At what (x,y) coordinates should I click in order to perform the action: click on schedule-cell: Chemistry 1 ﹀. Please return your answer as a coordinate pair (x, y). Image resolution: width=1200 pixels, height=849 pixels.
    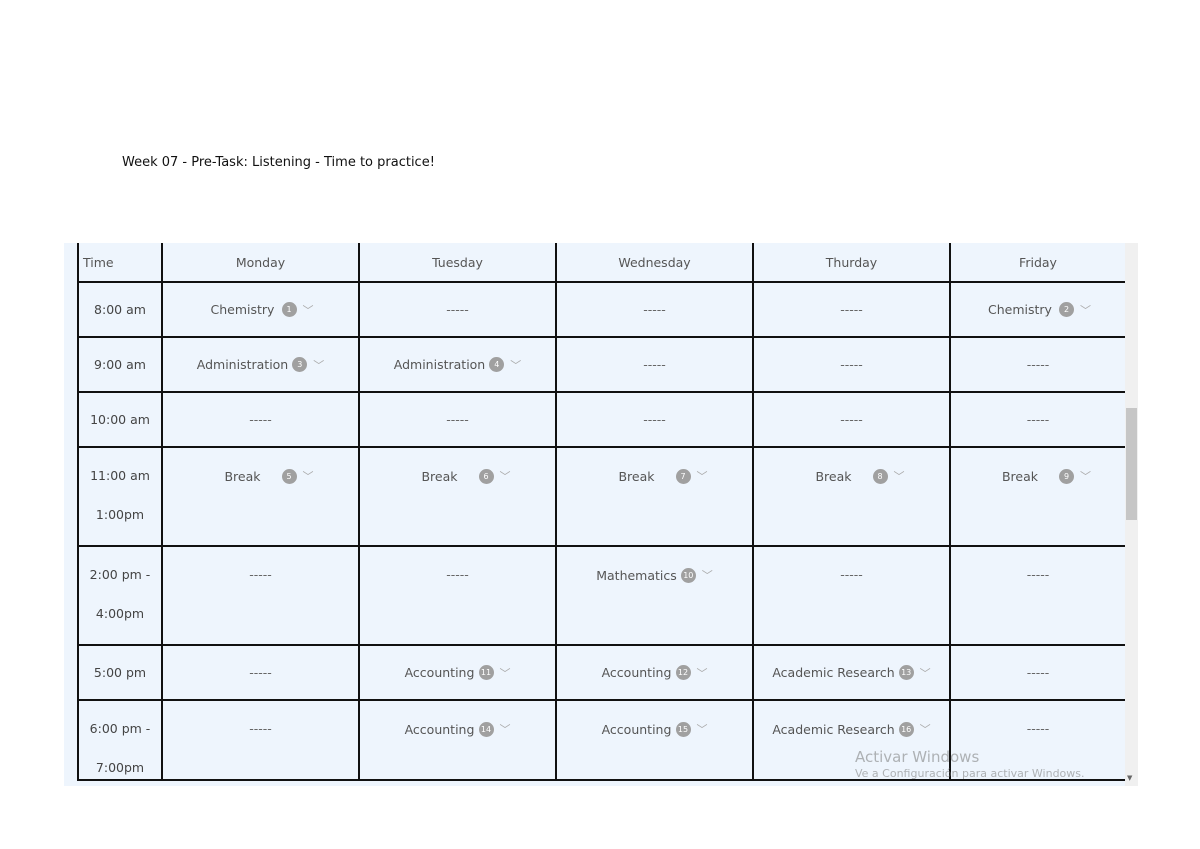
    Looking at the image, I should click on (260, 309).